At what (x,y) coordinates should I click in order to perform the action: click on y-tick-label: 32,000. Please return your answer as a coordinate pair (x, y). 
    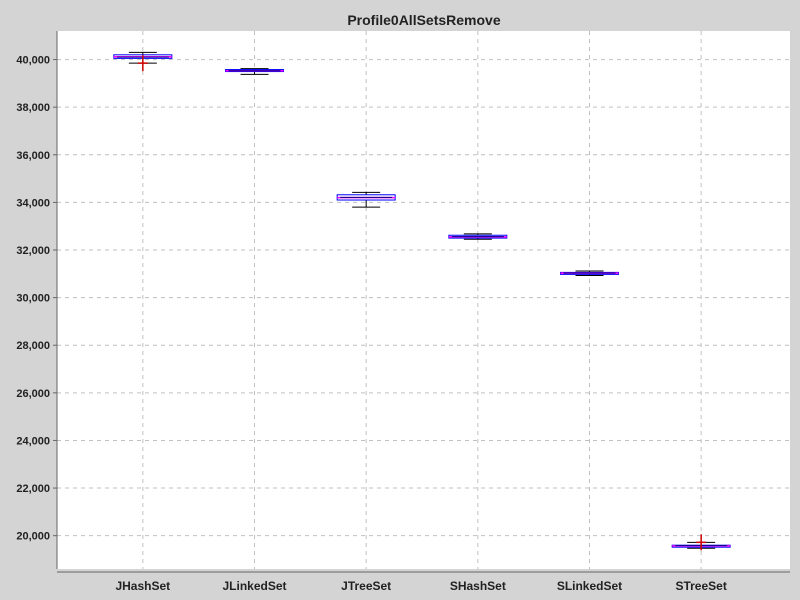
    Looking at the image, I should click on (33, 251).